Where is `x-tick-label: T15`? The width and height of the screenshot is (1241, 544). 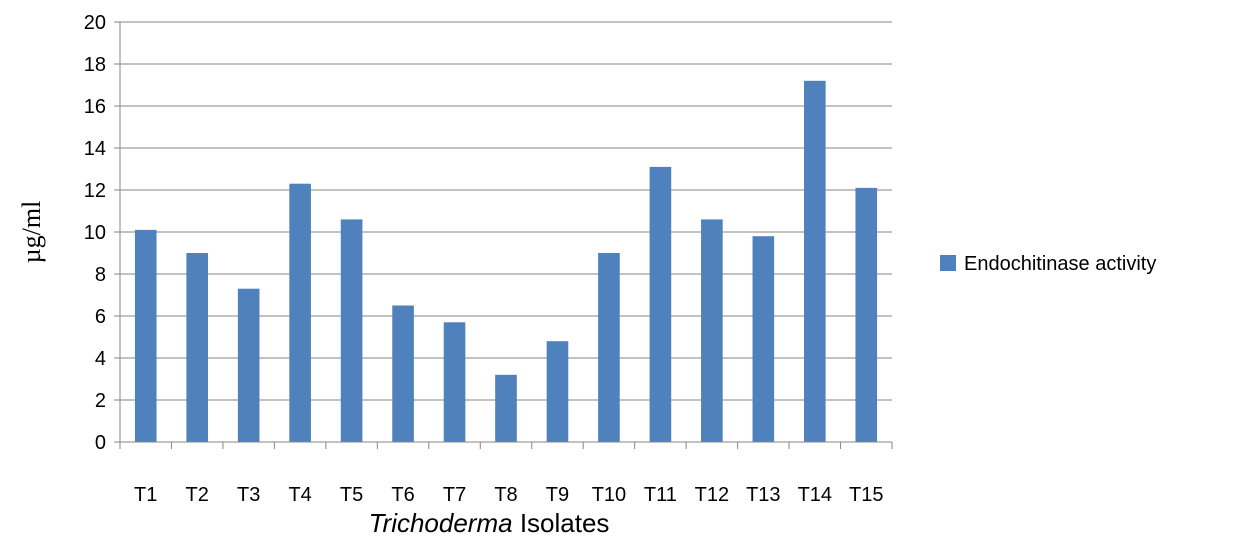 x-tick-label: T15 is located at coordinates (866, 495).